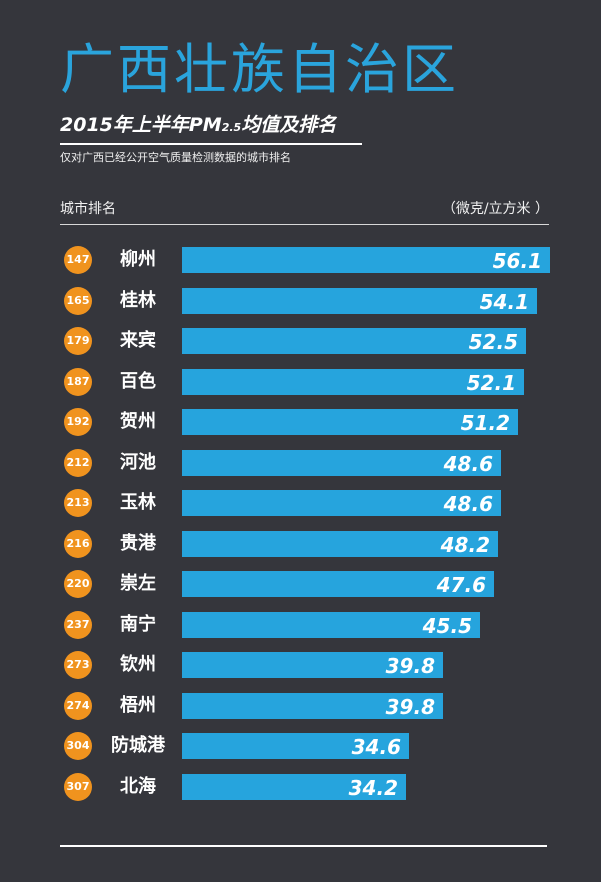 This screenshot has height=882, width=601. Describe the element at coordinates (303, 846) in the screenshot. I see `bottom-divider` at that location.